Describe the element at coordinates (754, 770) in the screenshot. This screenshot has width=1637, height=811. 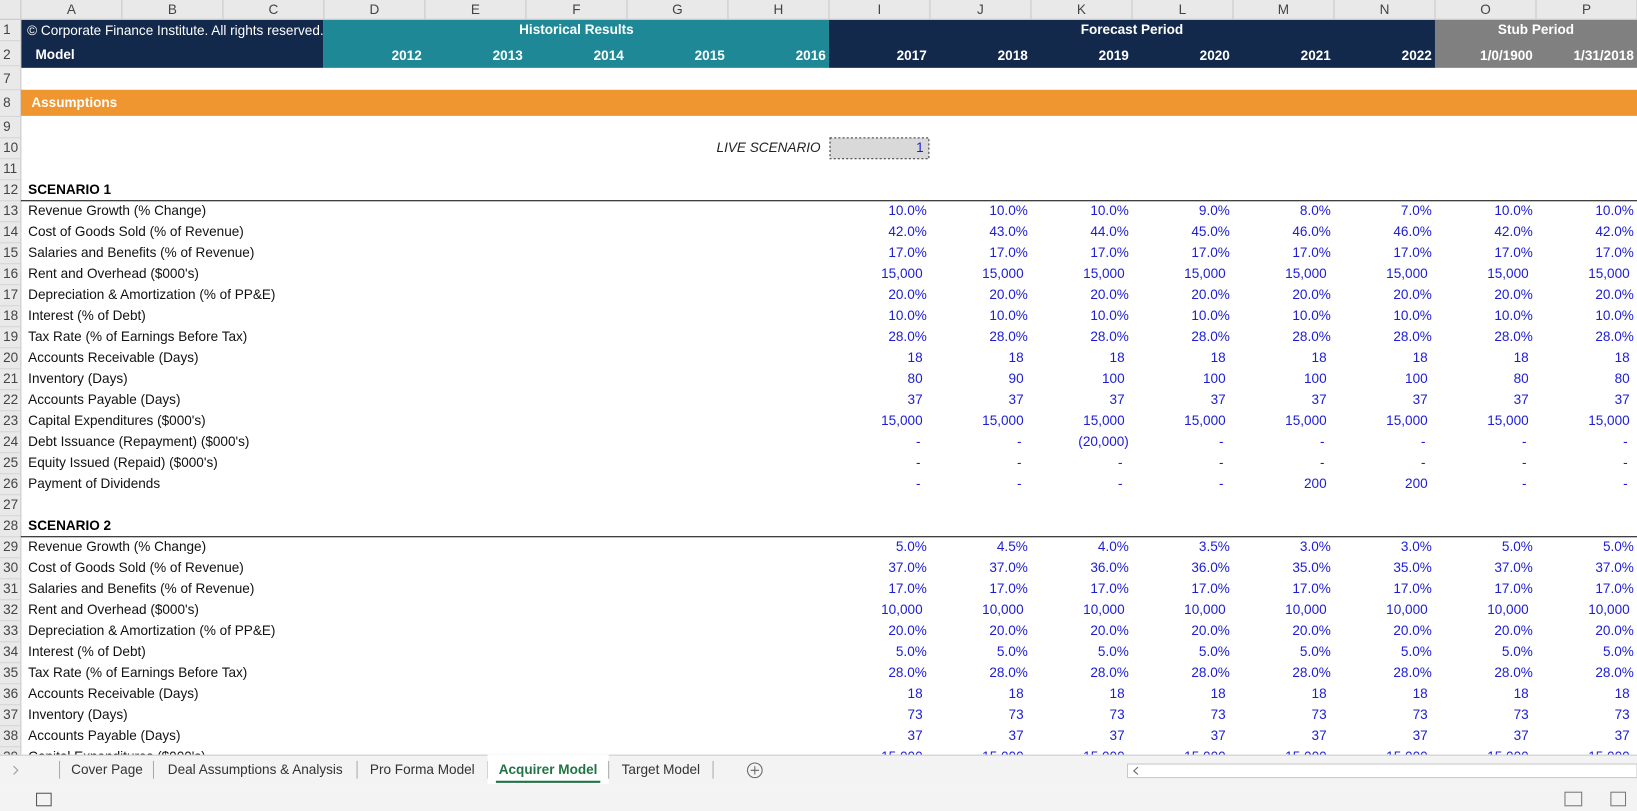
I see `add-sheet-button` at that location.